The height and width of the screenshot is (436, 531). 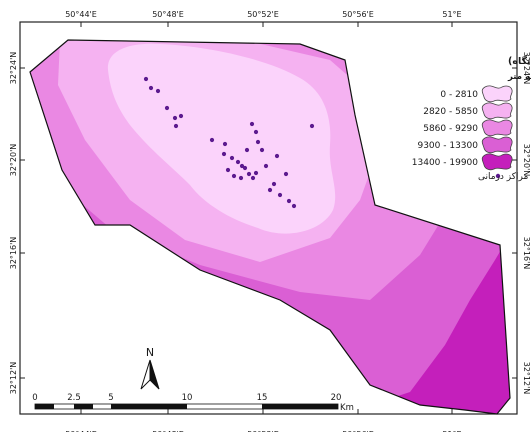 What do you see at coordinates (447, 146) in the screenshot?
I see `legend-label-4: 9300 - 13300` at bounding box center [447, 146].